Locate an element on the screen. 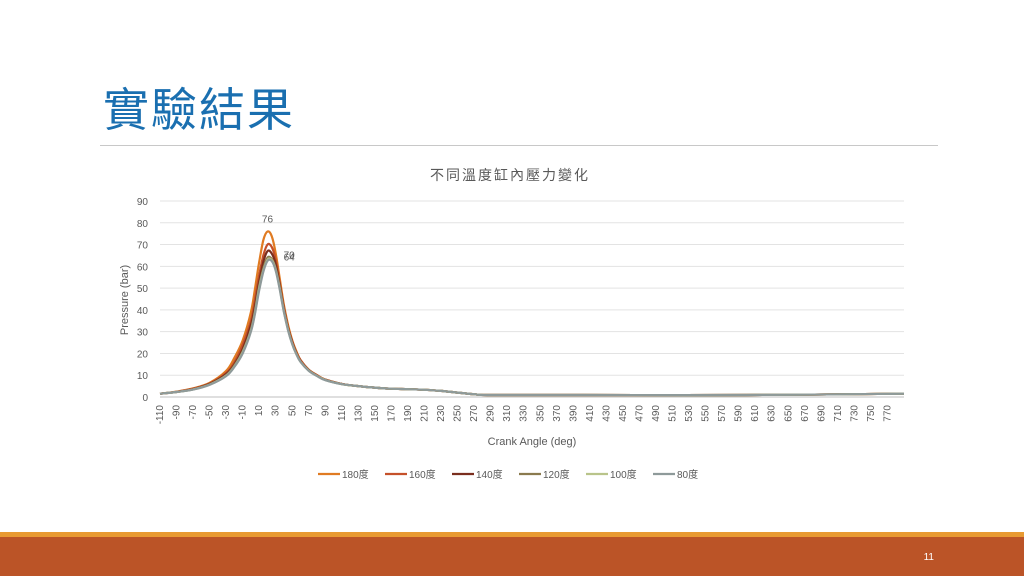 The width and height of the screenshot is (1024, 576). x-tick-label: 510 is located at coordinates (673, 413).